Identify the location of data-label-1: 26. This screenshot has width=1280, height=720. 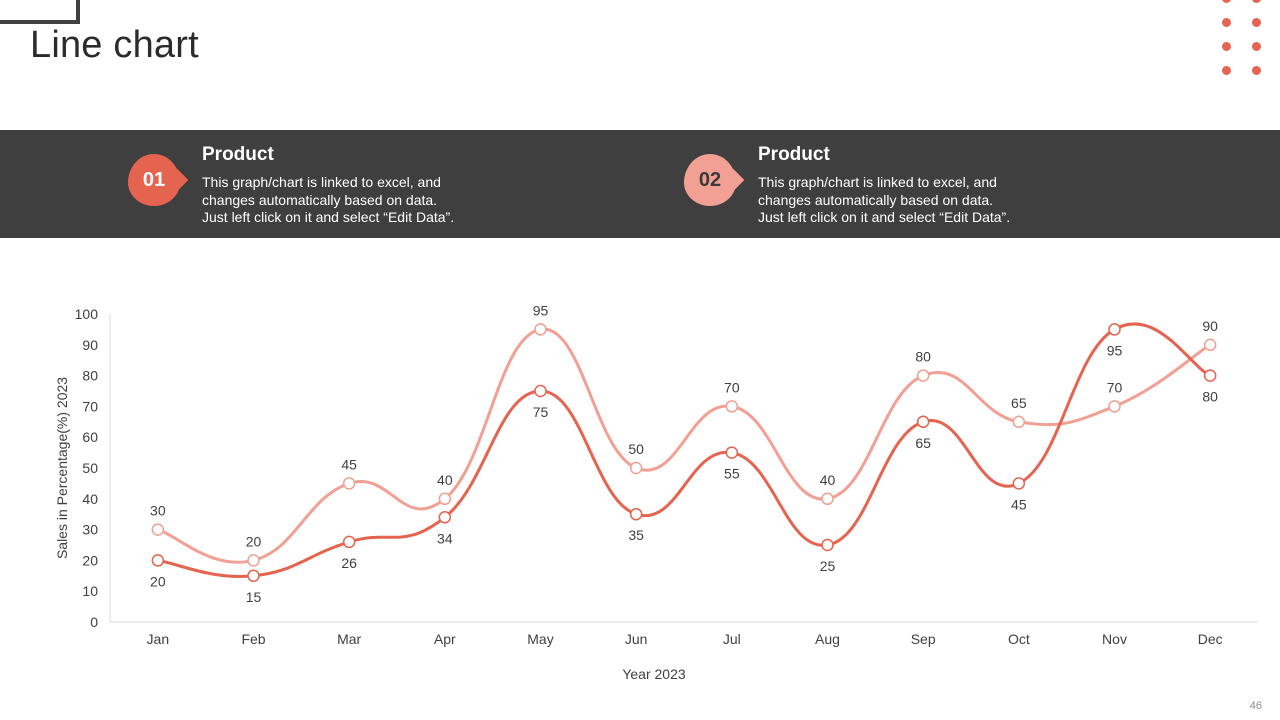
(349, 563).